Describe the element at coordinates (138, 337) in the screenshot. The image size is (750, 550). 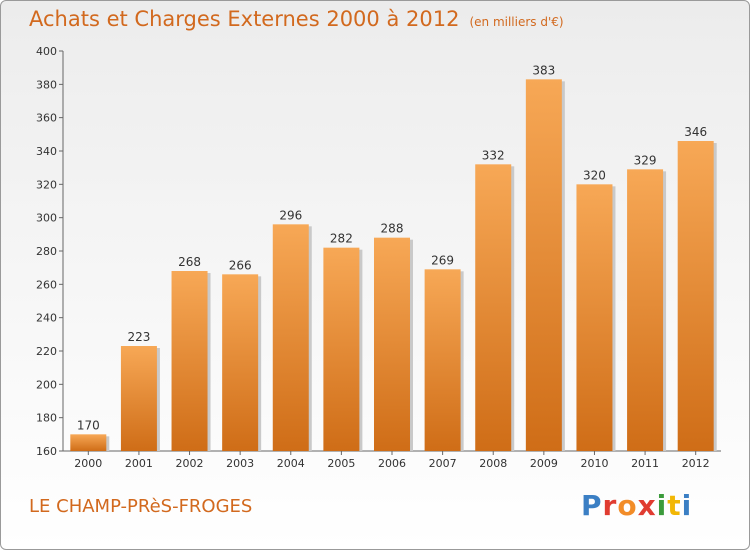
I see `data-label: 223` at that location.